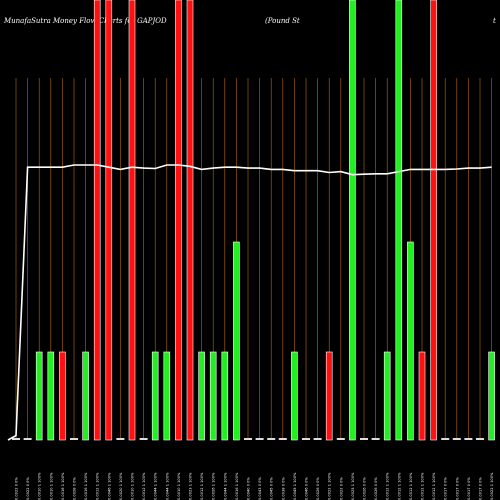  What do you see at coordinates (109, 486) in the screenshot?
I see `x-tick-label: 0.0046 1 100%` at bounding box center [109, 486].